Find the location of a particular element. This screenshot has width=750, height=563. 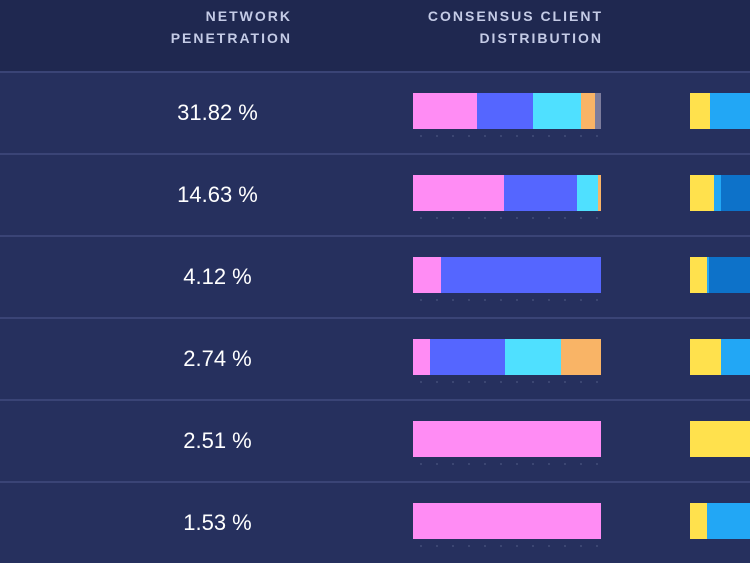

network-penetration-value: 31.82 % is located at coordinates (217, 112).